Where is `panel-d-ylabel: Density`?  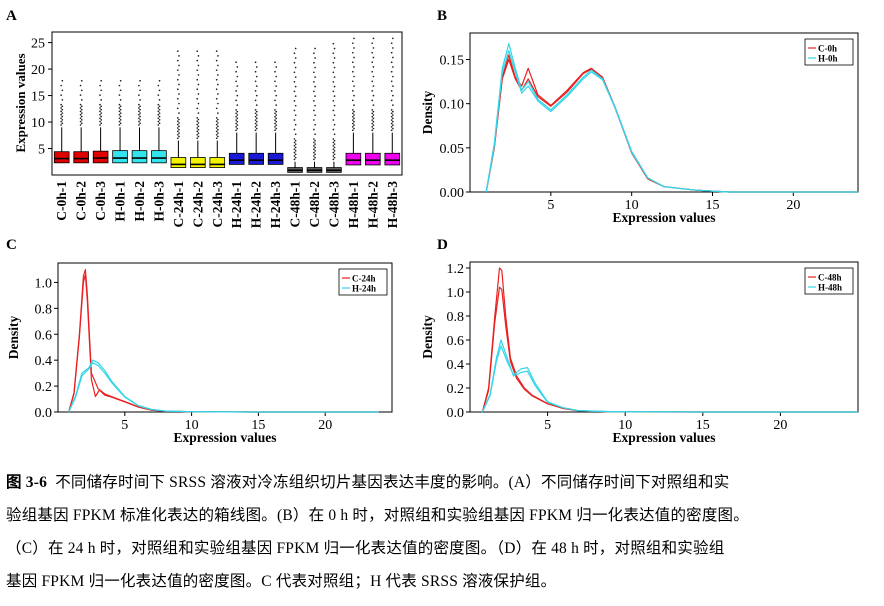 panel-d-ylabel: Density is located at coordinates (427, 337).